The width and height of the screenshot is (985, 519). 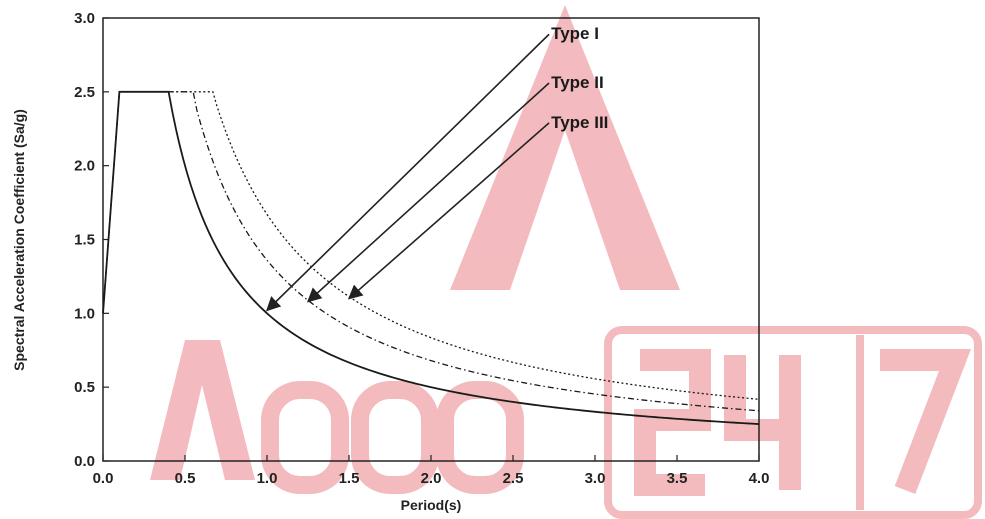 What do you see at coordinates (103, 478) in the screenshot?
I see `x-tick-label: 0.0` at bounding box center [103, 478].